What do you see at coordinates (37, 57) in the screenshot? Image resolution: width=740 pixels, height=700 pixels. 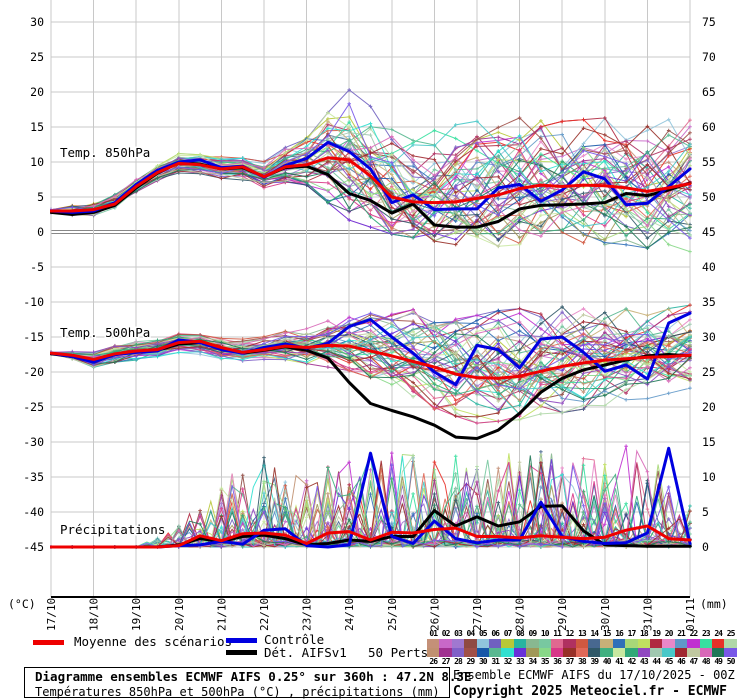 I see `left-axis-tick: 25` at bounding box center [37, 57].